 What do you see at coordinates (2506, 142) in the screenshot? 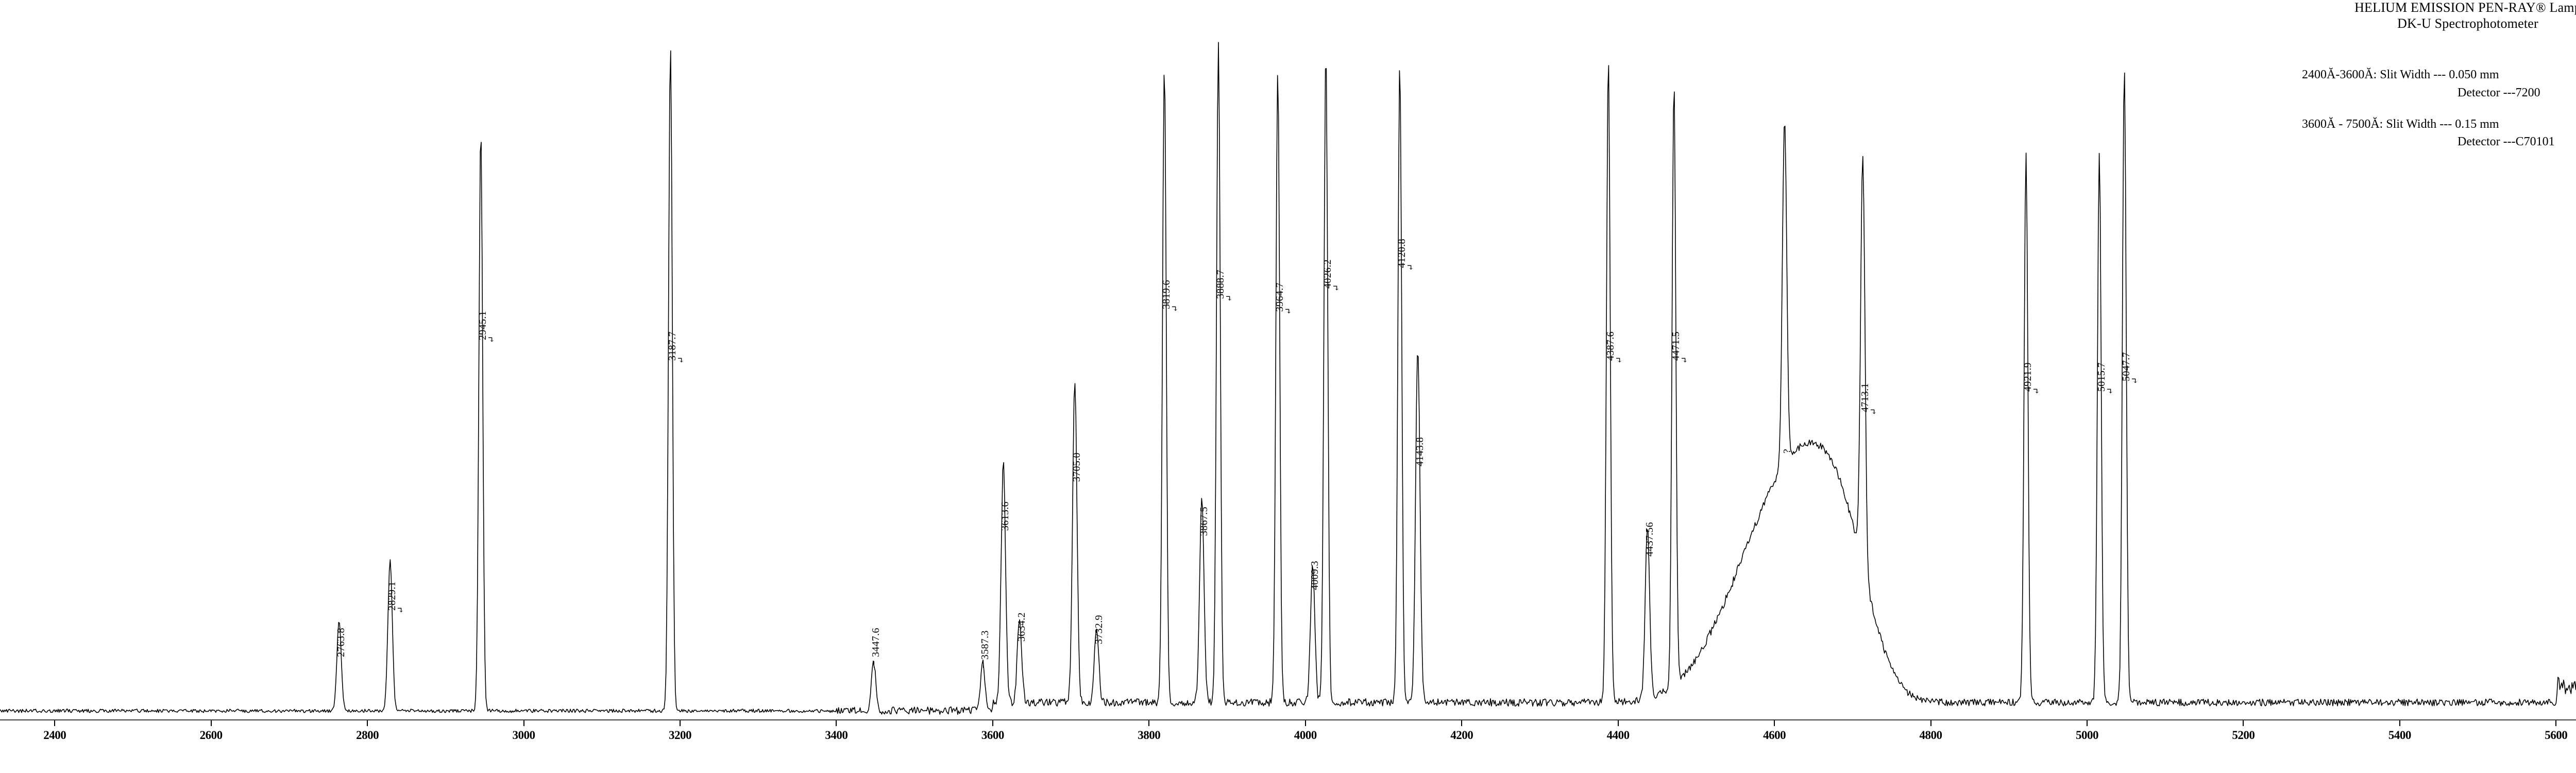
I see `vis-detector-text: Detector ---C70101` at bounding box center [2506, 142].